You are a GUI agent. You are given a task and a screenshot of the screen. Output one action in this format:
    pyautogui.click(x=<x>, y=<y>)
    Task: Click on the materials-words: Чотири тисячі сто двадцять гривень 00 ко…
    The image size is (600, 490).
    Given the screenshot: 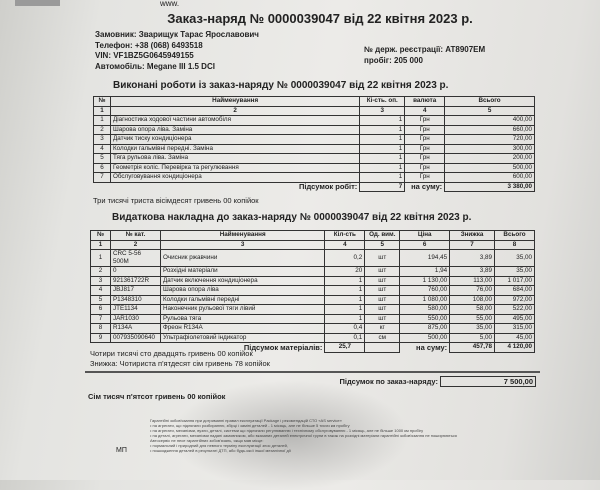 What is the action you would take?
    pyautogui.click(x=171, y=353)
    